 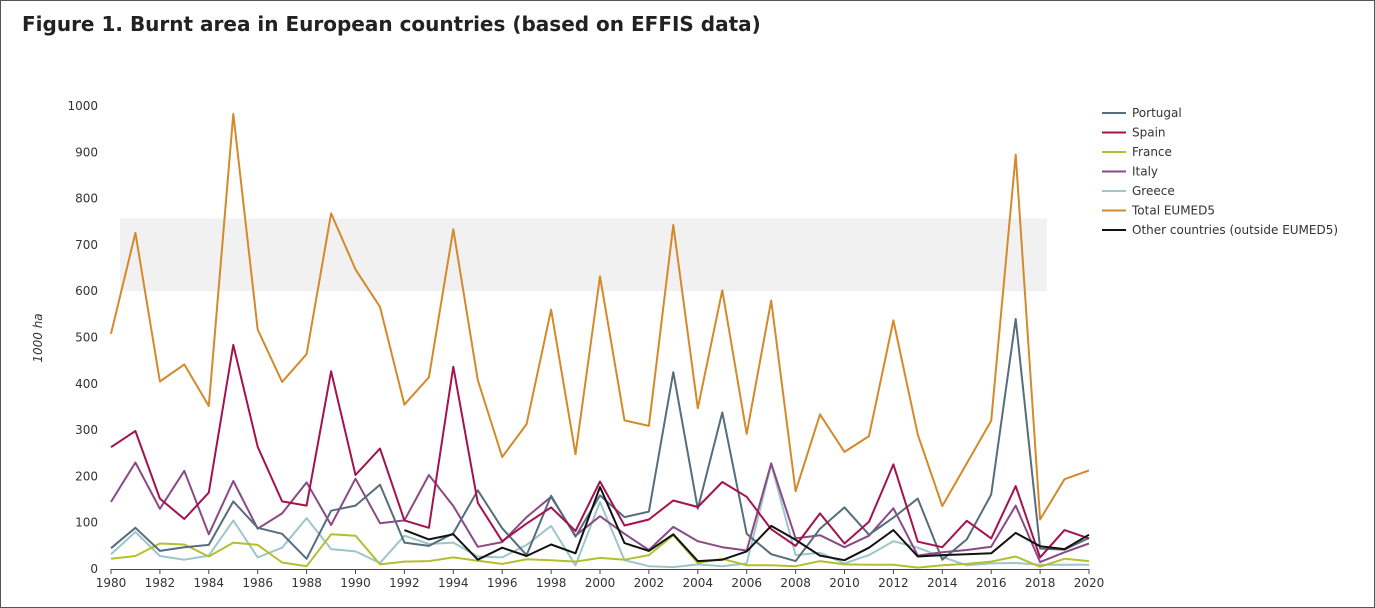 I want to click on x-tick-label: 2006, so click(x=746, y=583).